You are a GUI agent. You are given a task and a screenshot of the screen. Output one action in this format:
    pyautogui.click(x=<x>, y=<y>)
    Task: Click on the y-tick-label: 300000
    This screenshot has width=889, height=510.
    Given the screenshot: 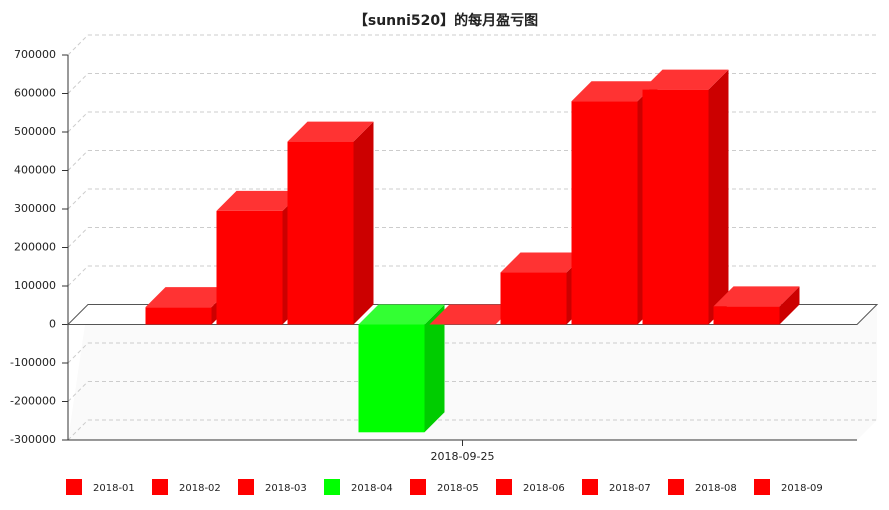 What is the action you would take?
    pyautogui.click(x=35, y=208)
    